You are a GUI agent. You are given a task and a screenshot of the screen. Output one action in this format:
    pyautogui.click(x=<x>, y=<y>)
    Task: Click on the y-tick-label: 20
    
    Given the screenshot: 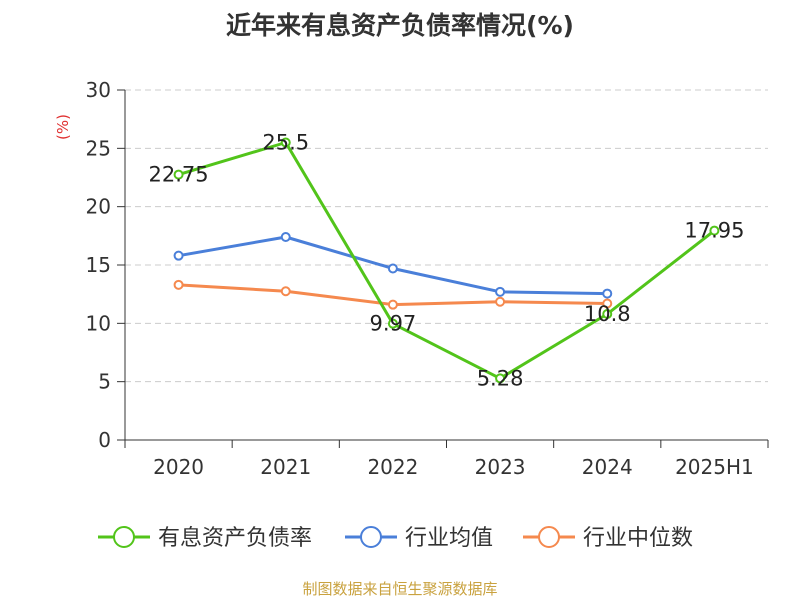 What is the action you would take?
    pyautogui.click(x=98, y=207)
    